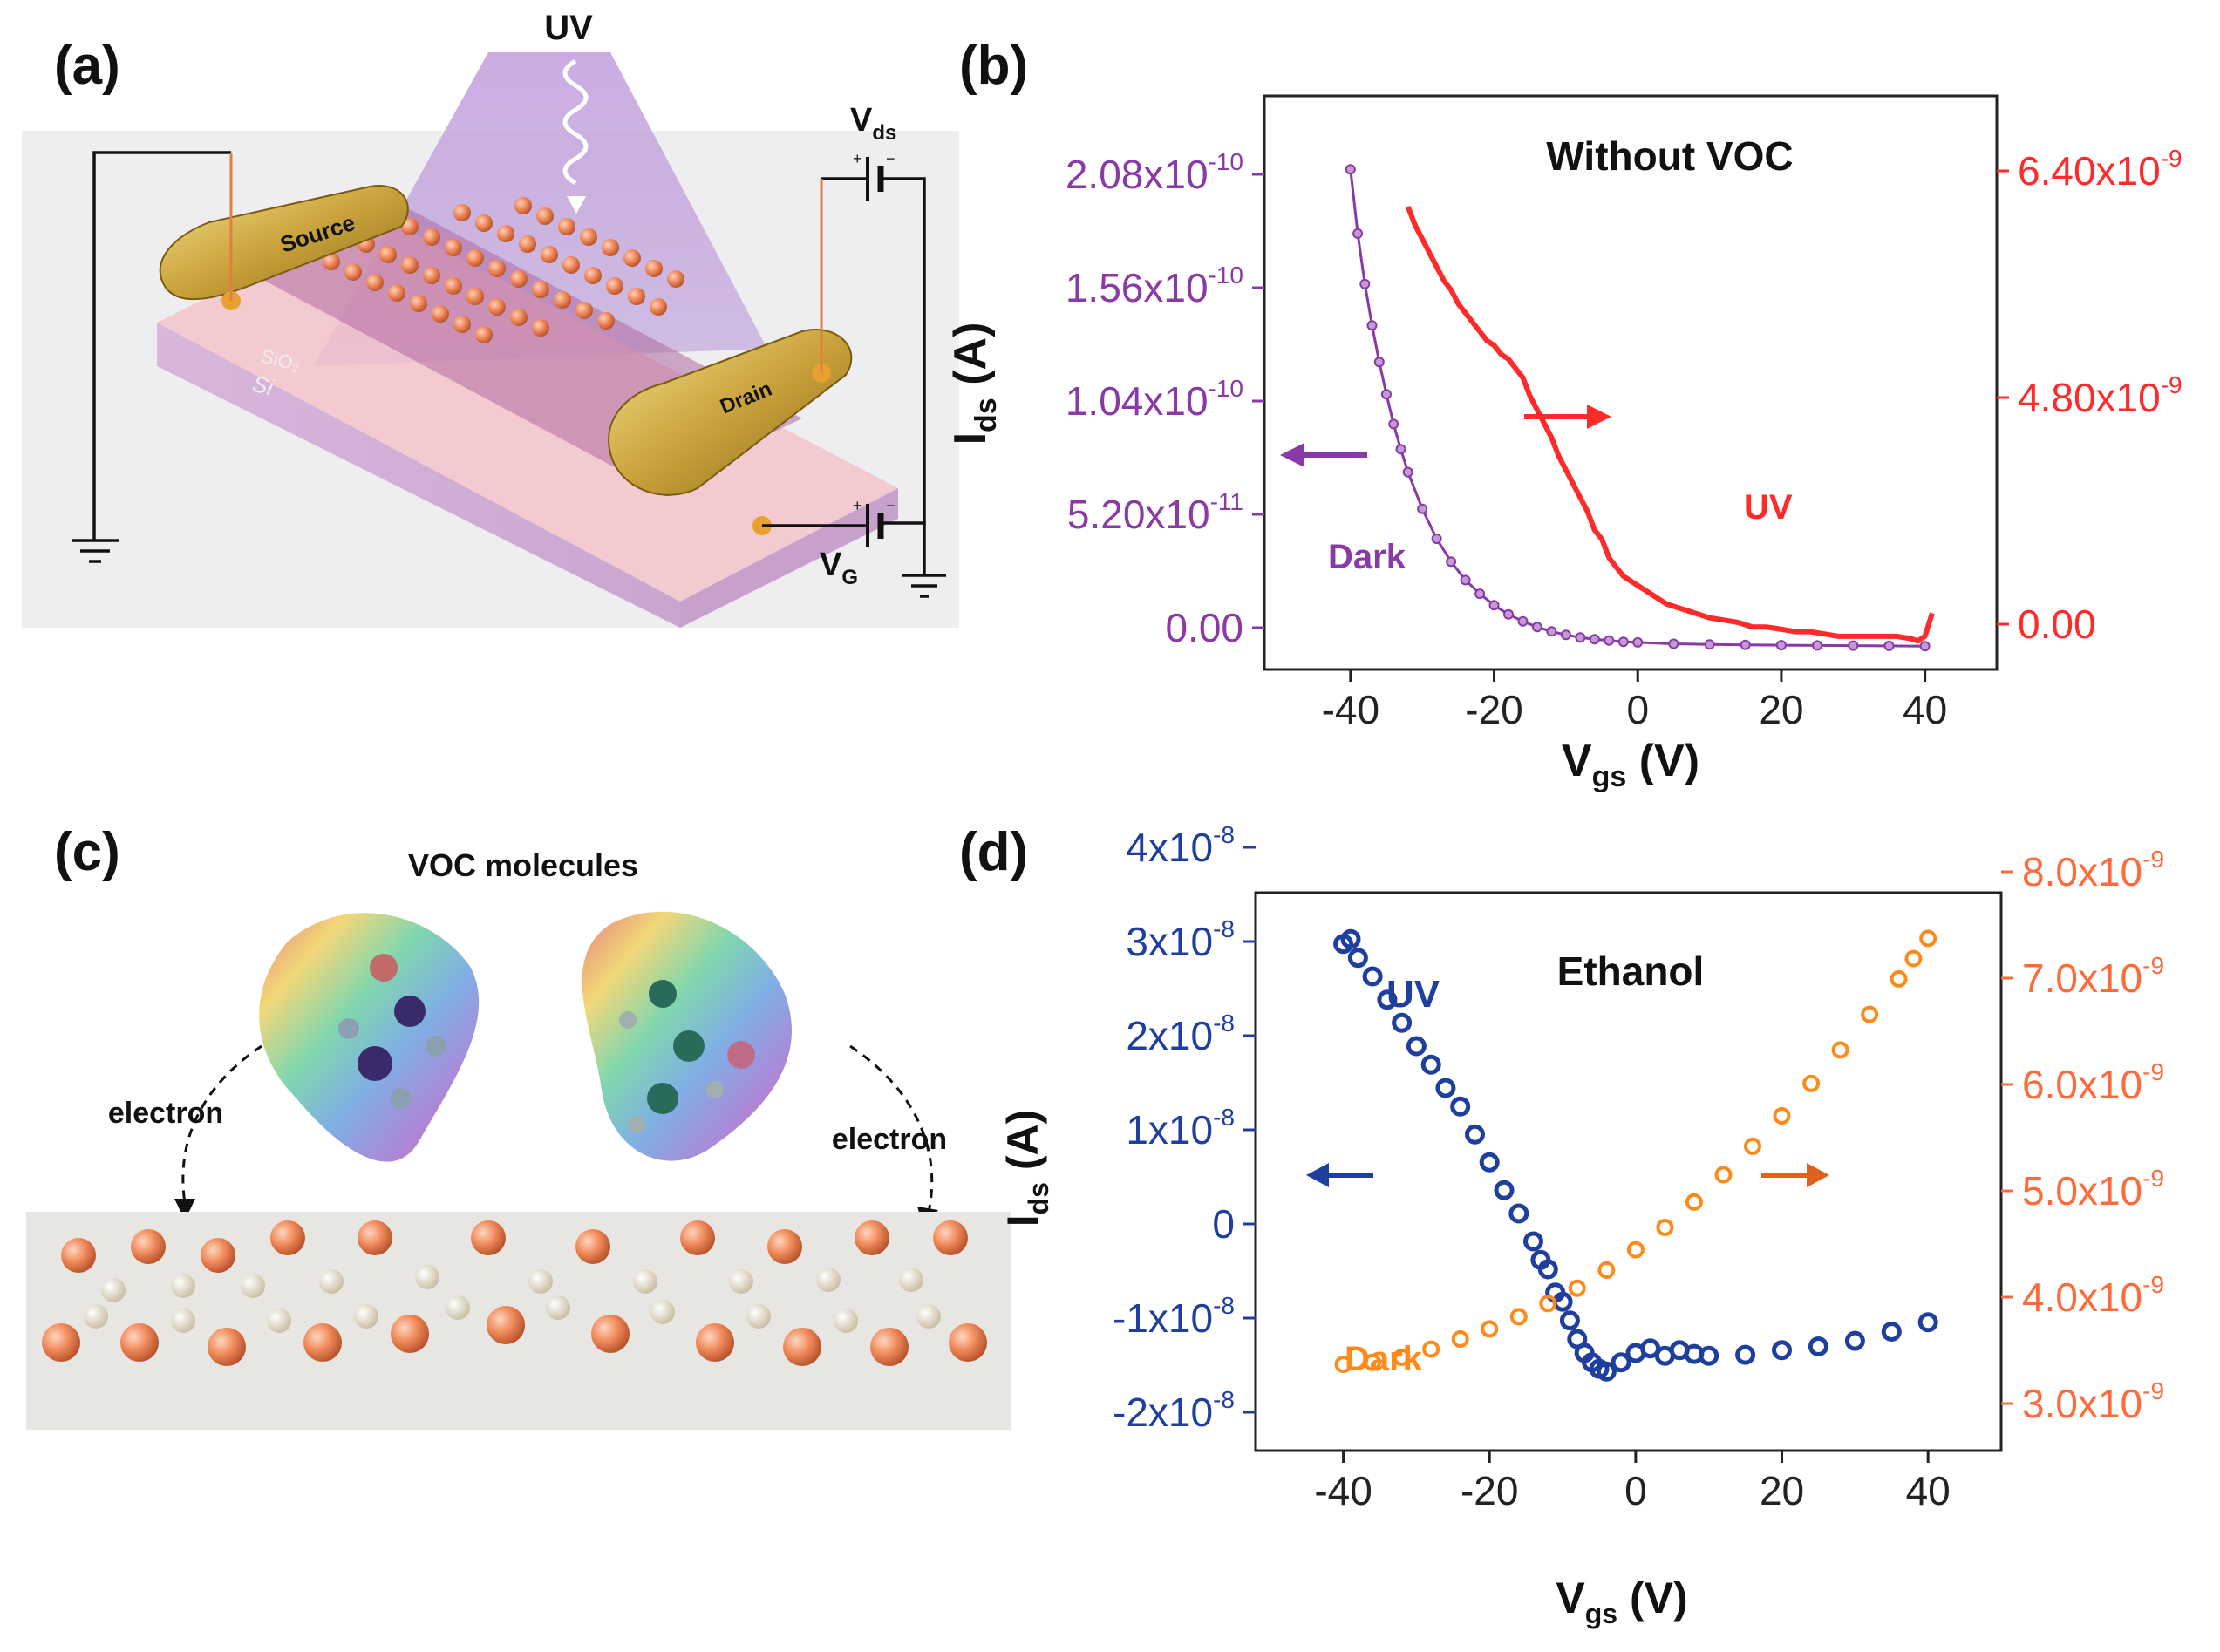 The image size is (2220, 1652). What do you see at coordinates (503, 270) in the screenshot?
I see `nanowire-rows` at bounding box center [503, 270].